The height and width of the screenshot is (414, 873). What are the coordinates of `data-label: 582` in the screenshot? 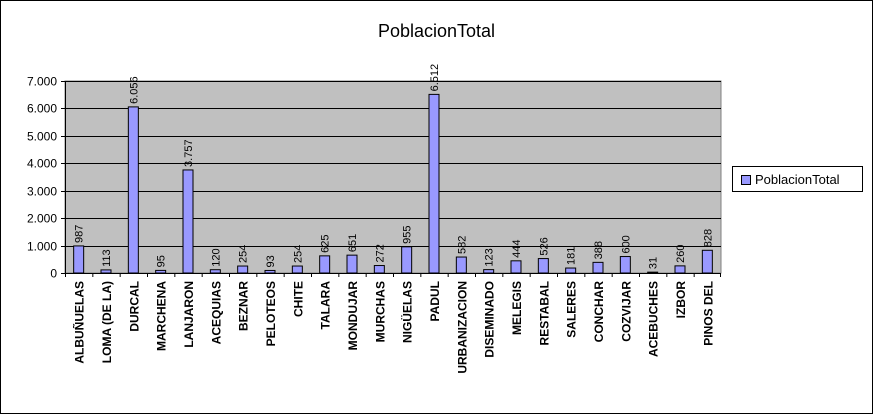 It's located at (462, 245).